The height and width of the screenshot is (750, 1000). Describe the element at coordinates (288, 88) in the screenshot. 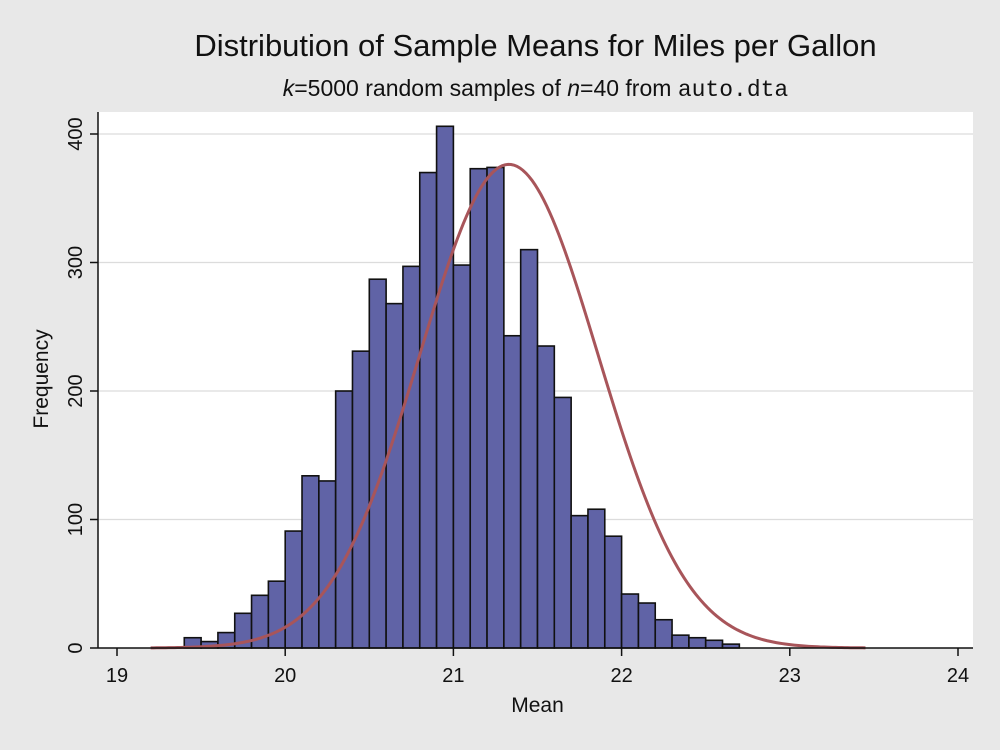

I see `subtitle-k-symbol: k` at that location.